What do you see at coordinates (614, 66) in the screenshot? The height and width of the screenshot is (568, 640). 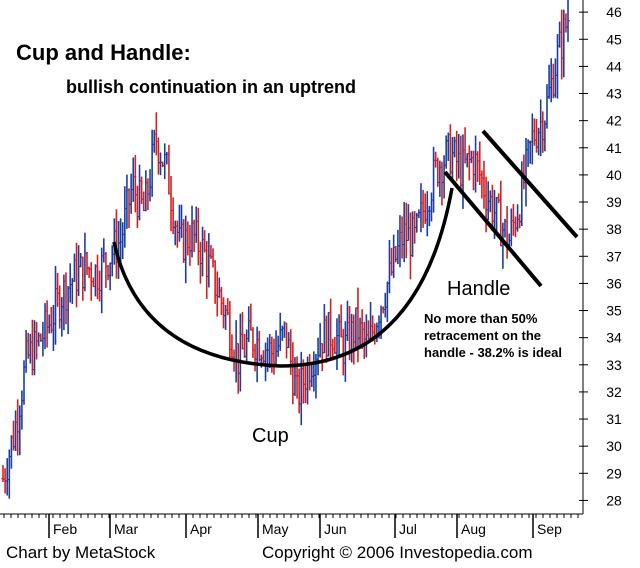 I see `y-tick-label: 44` at bounding box center [614, 66].